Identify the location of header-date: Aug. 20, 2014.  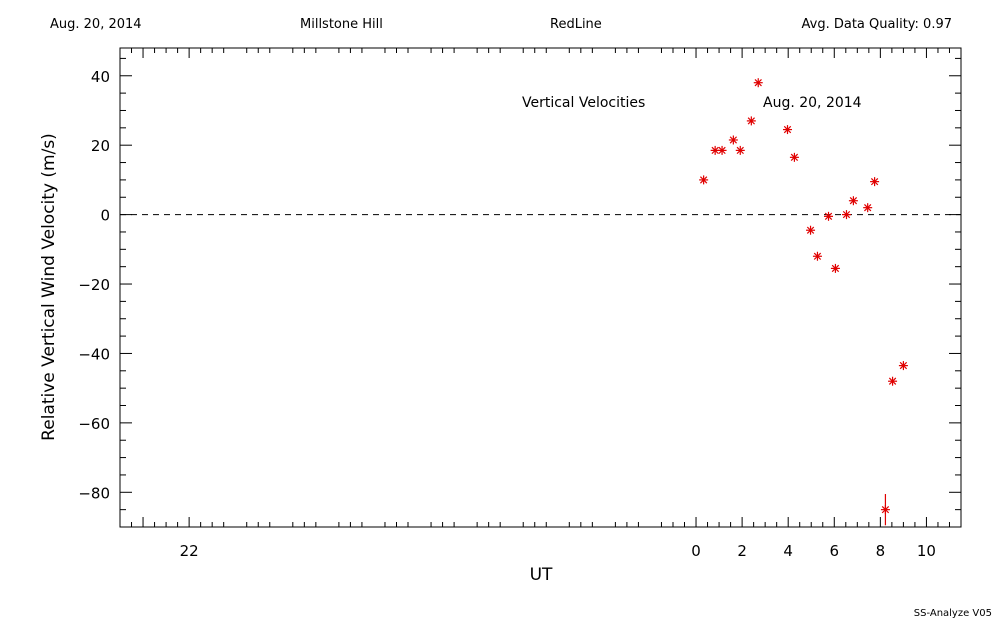
(96, 24).